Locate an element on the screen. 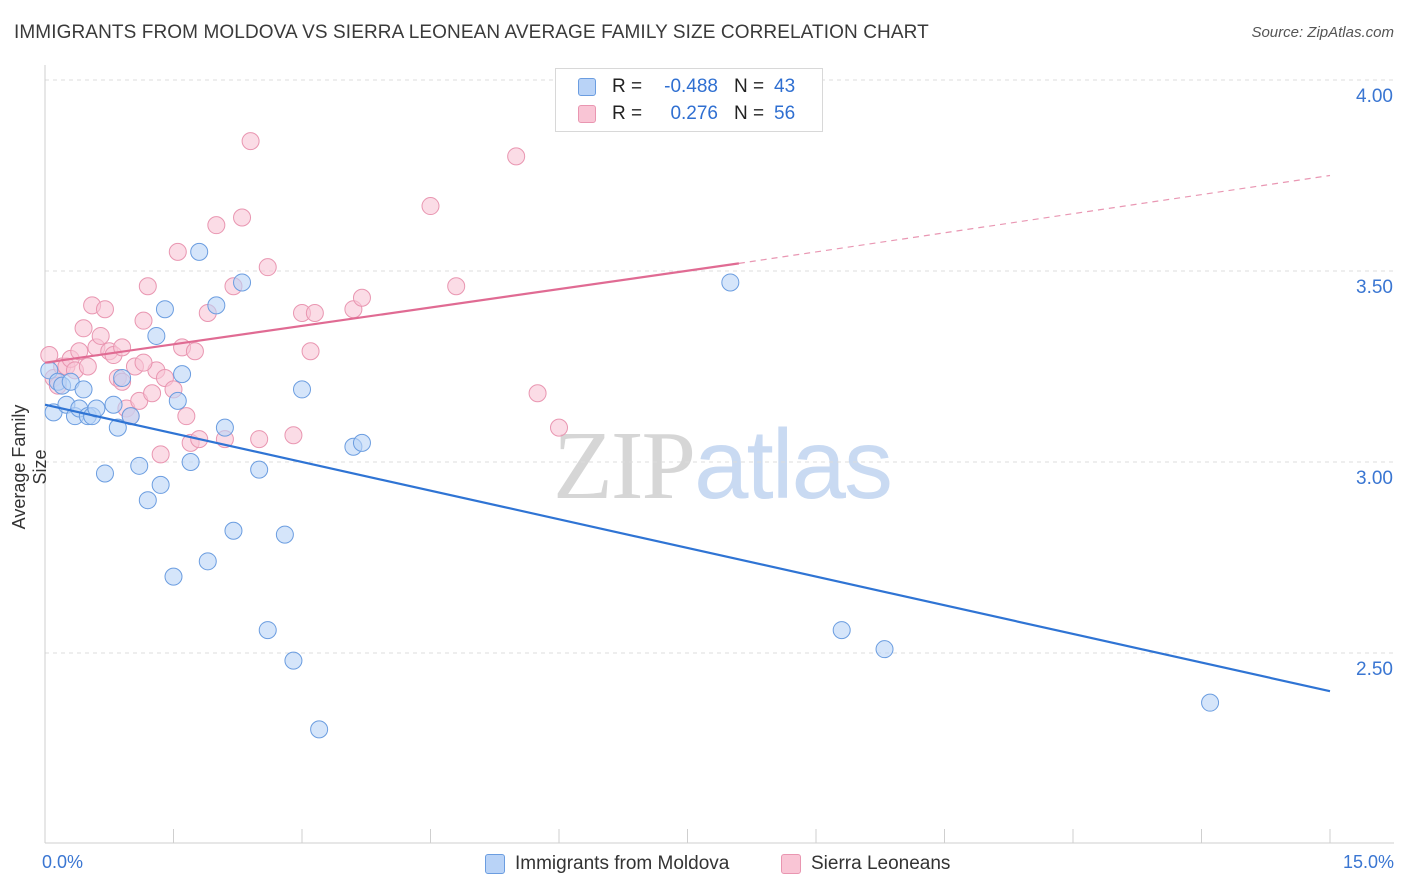 The image size is (1406, 892). legend-swatch-pink is located at coordinates (587, 114).